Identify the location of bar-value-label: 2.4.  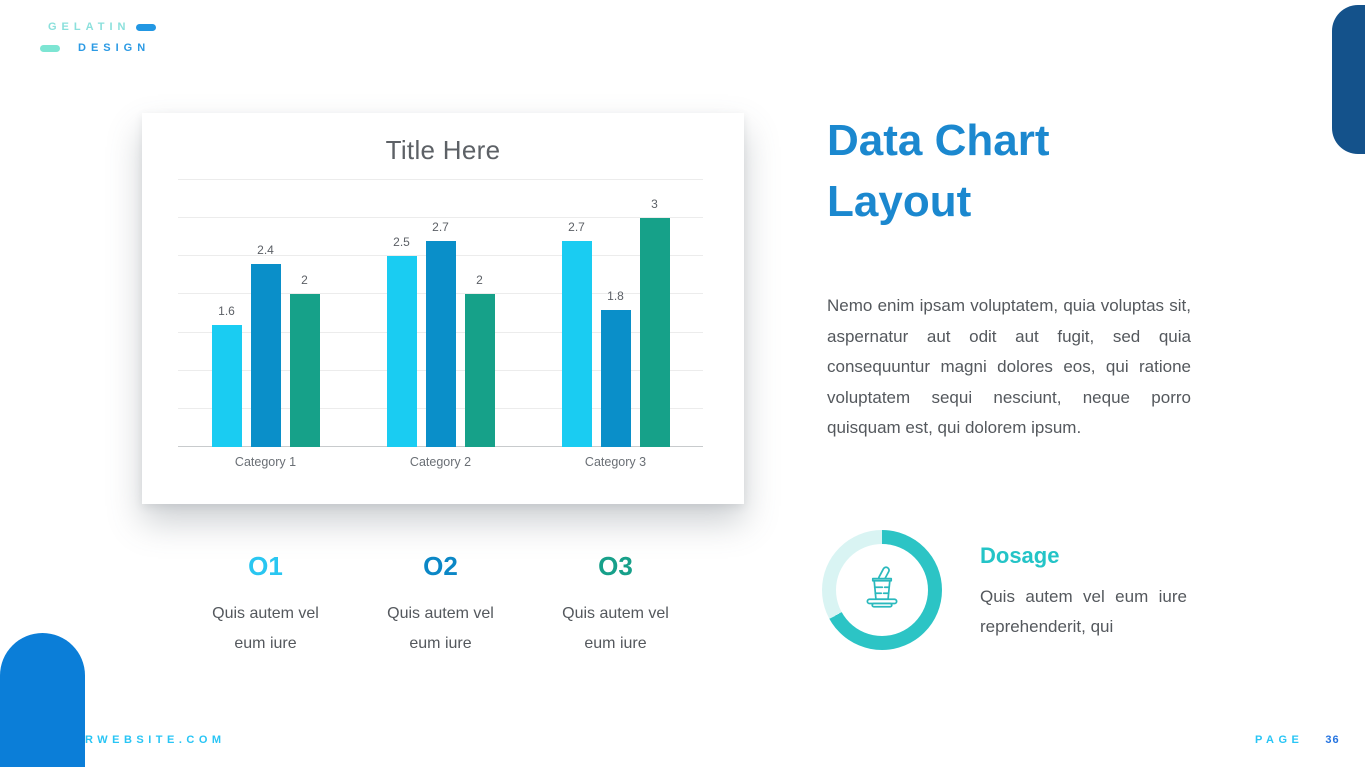
(265, 249).